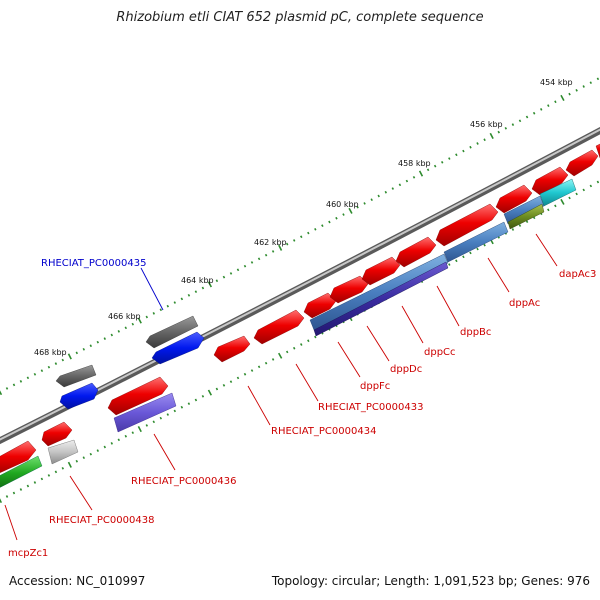 This screenshot has height=600, width=600. I want to click on feature-block-violet, so click(145, 412).